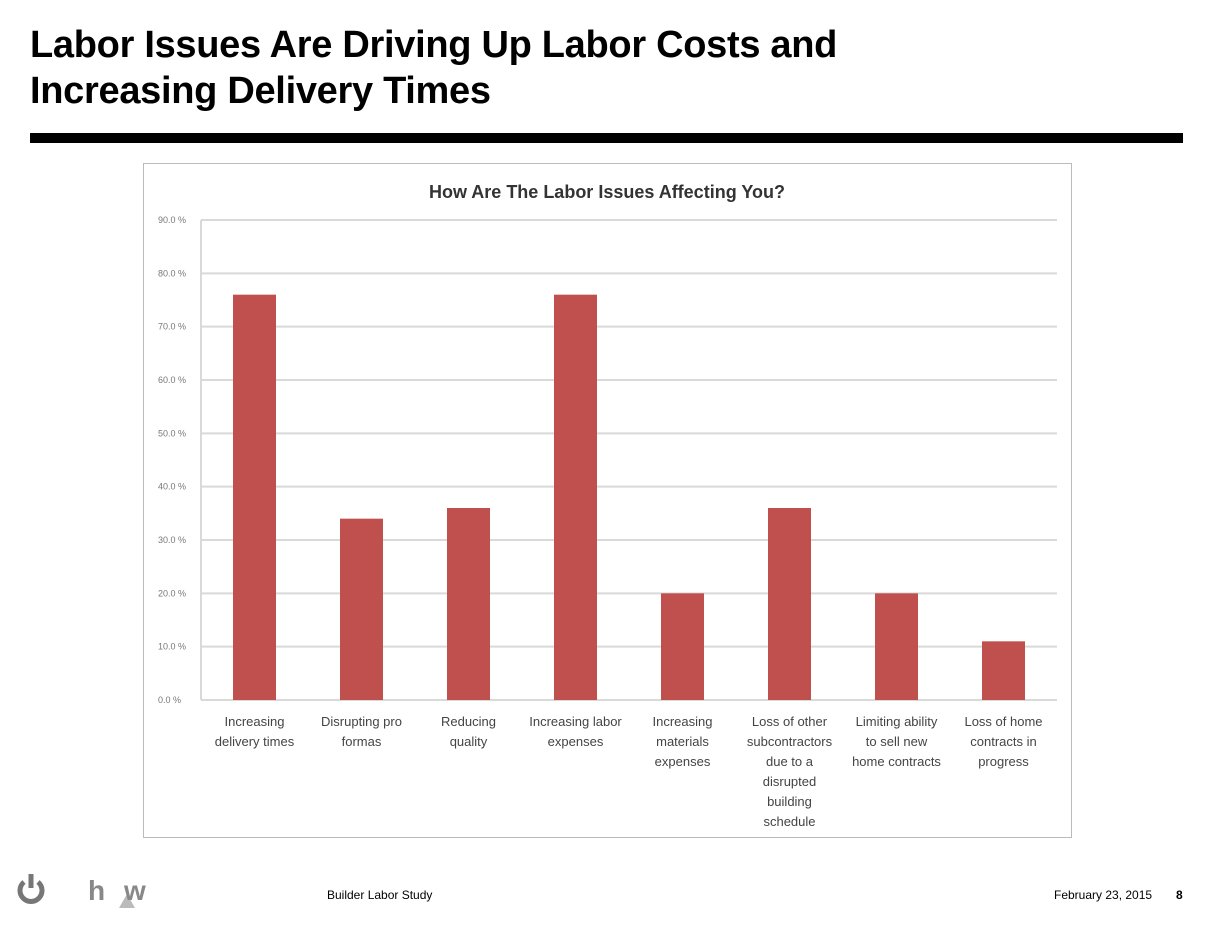  What do you see at coordinates (172, 327) in the screenshot?
I see `y-tick-label: 70.0 %` at bounding box center [172, 327].